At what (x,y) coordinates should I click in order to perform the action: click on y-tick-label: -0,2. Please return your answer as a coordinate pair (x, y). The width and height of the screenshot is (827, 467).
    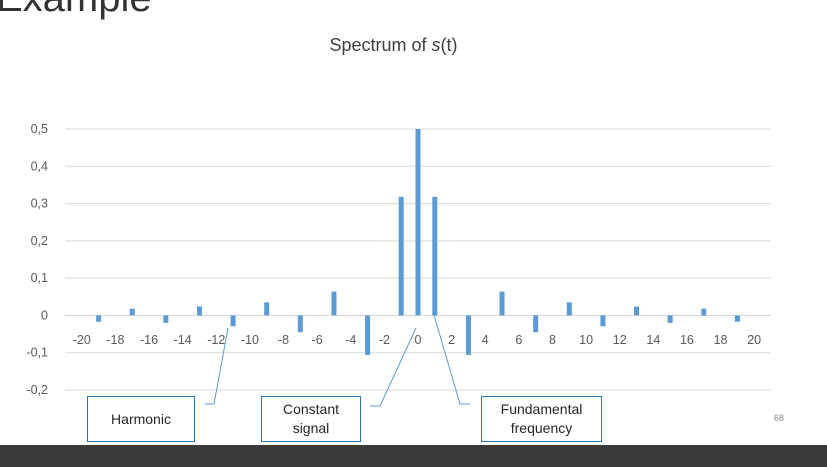
    Looking at the image, I should click on (37, 390).